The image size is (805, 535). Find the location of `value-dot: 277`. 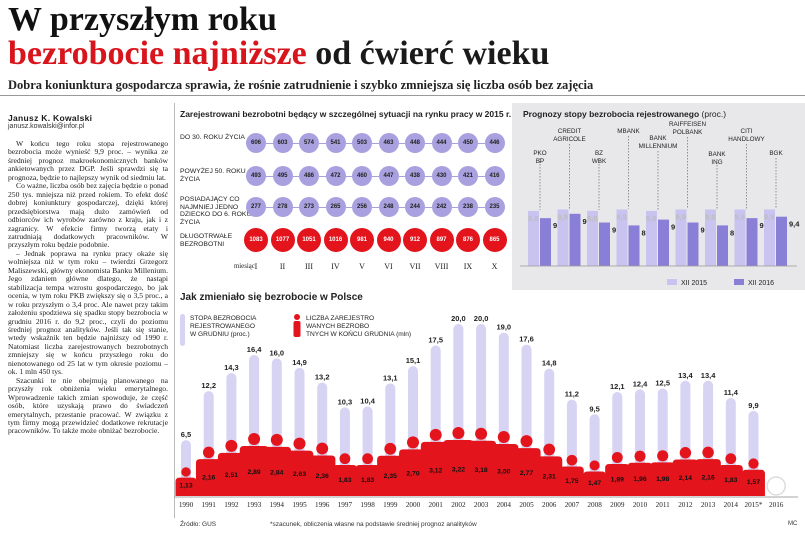

value-dot: 277 is located at coordinates (256, 207).